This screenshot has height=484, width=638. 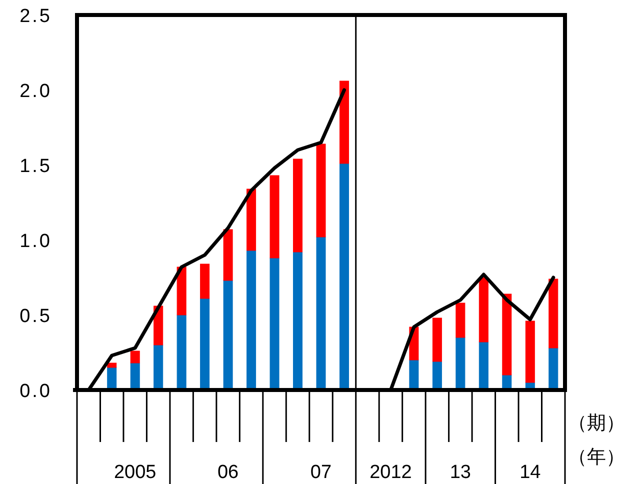 I want to click on y-tick-label: 1.0, so click(x=36, y=241).